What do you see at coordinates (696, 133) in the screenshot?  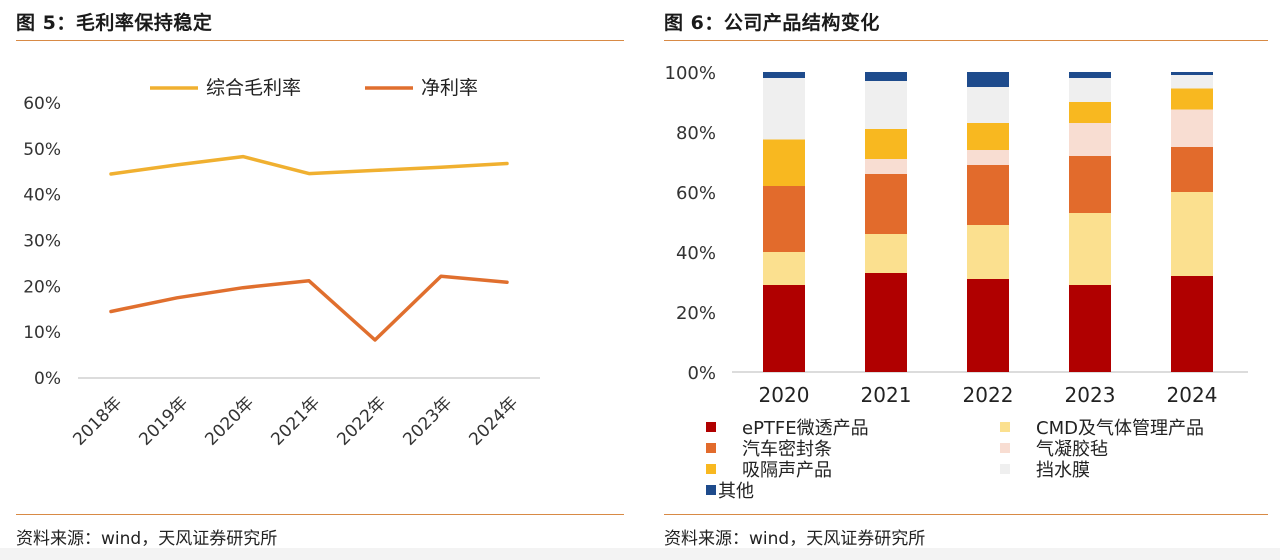 I see `y-tick-label: 80%` at bounding box center [696, 133].